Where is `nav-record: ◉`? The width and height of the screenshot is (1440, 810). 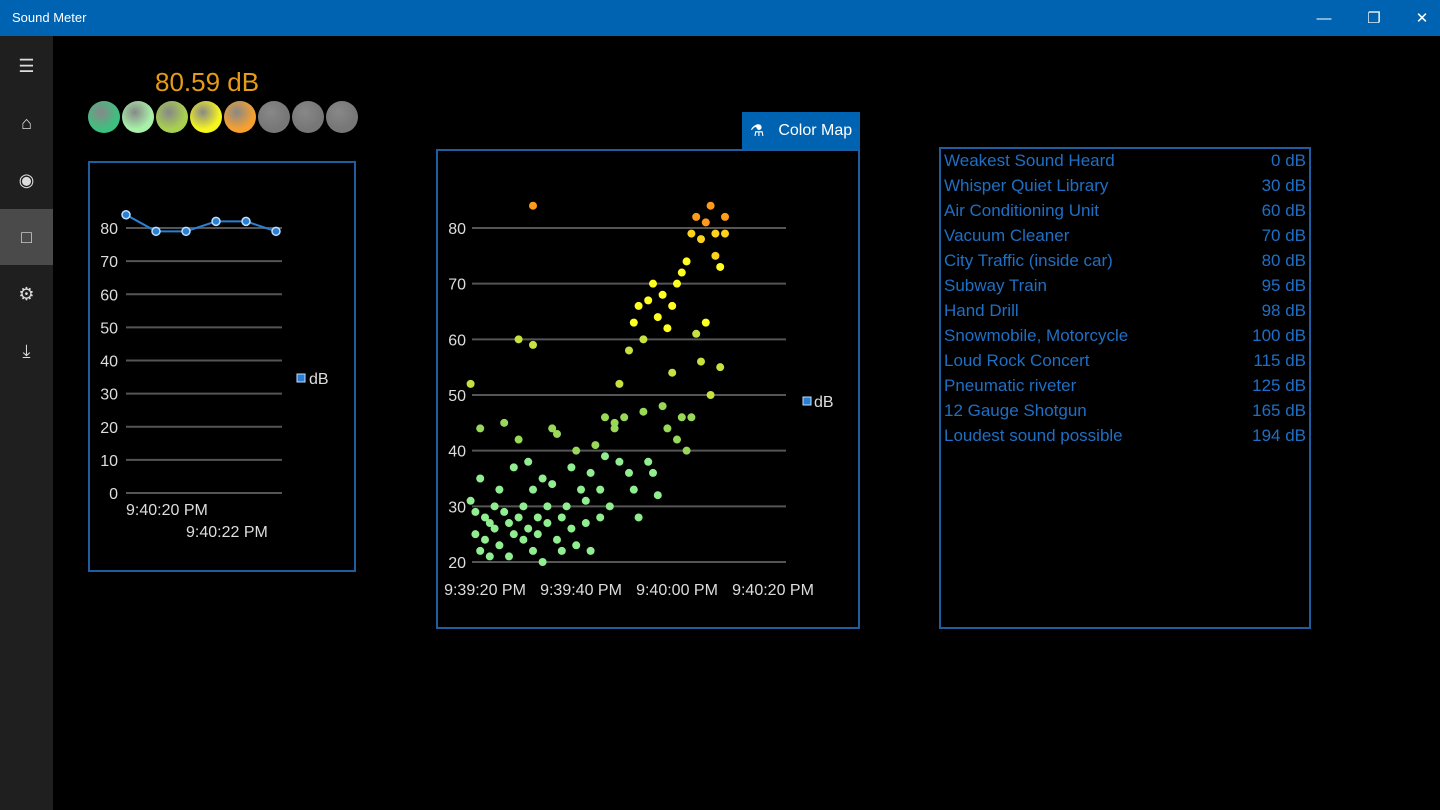
nav-record: ◉ is located at coordinates (26, 180).